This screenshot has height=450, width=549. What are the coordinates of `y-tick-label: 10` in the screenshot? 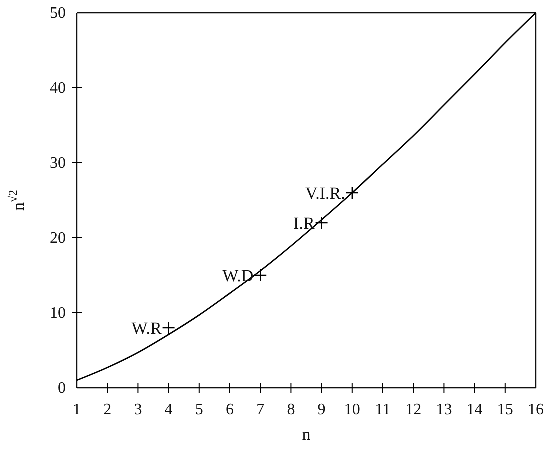 It's located at (58, 313).